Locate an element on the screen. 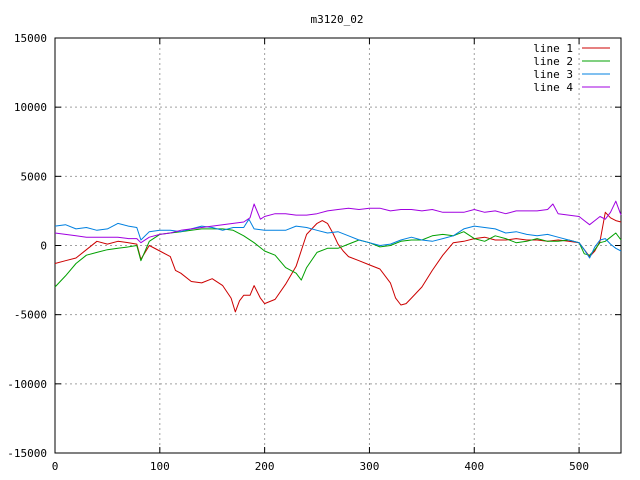 The image size is (640, 480). chart-title: m3120_02 is located at coordinates (337, 19).